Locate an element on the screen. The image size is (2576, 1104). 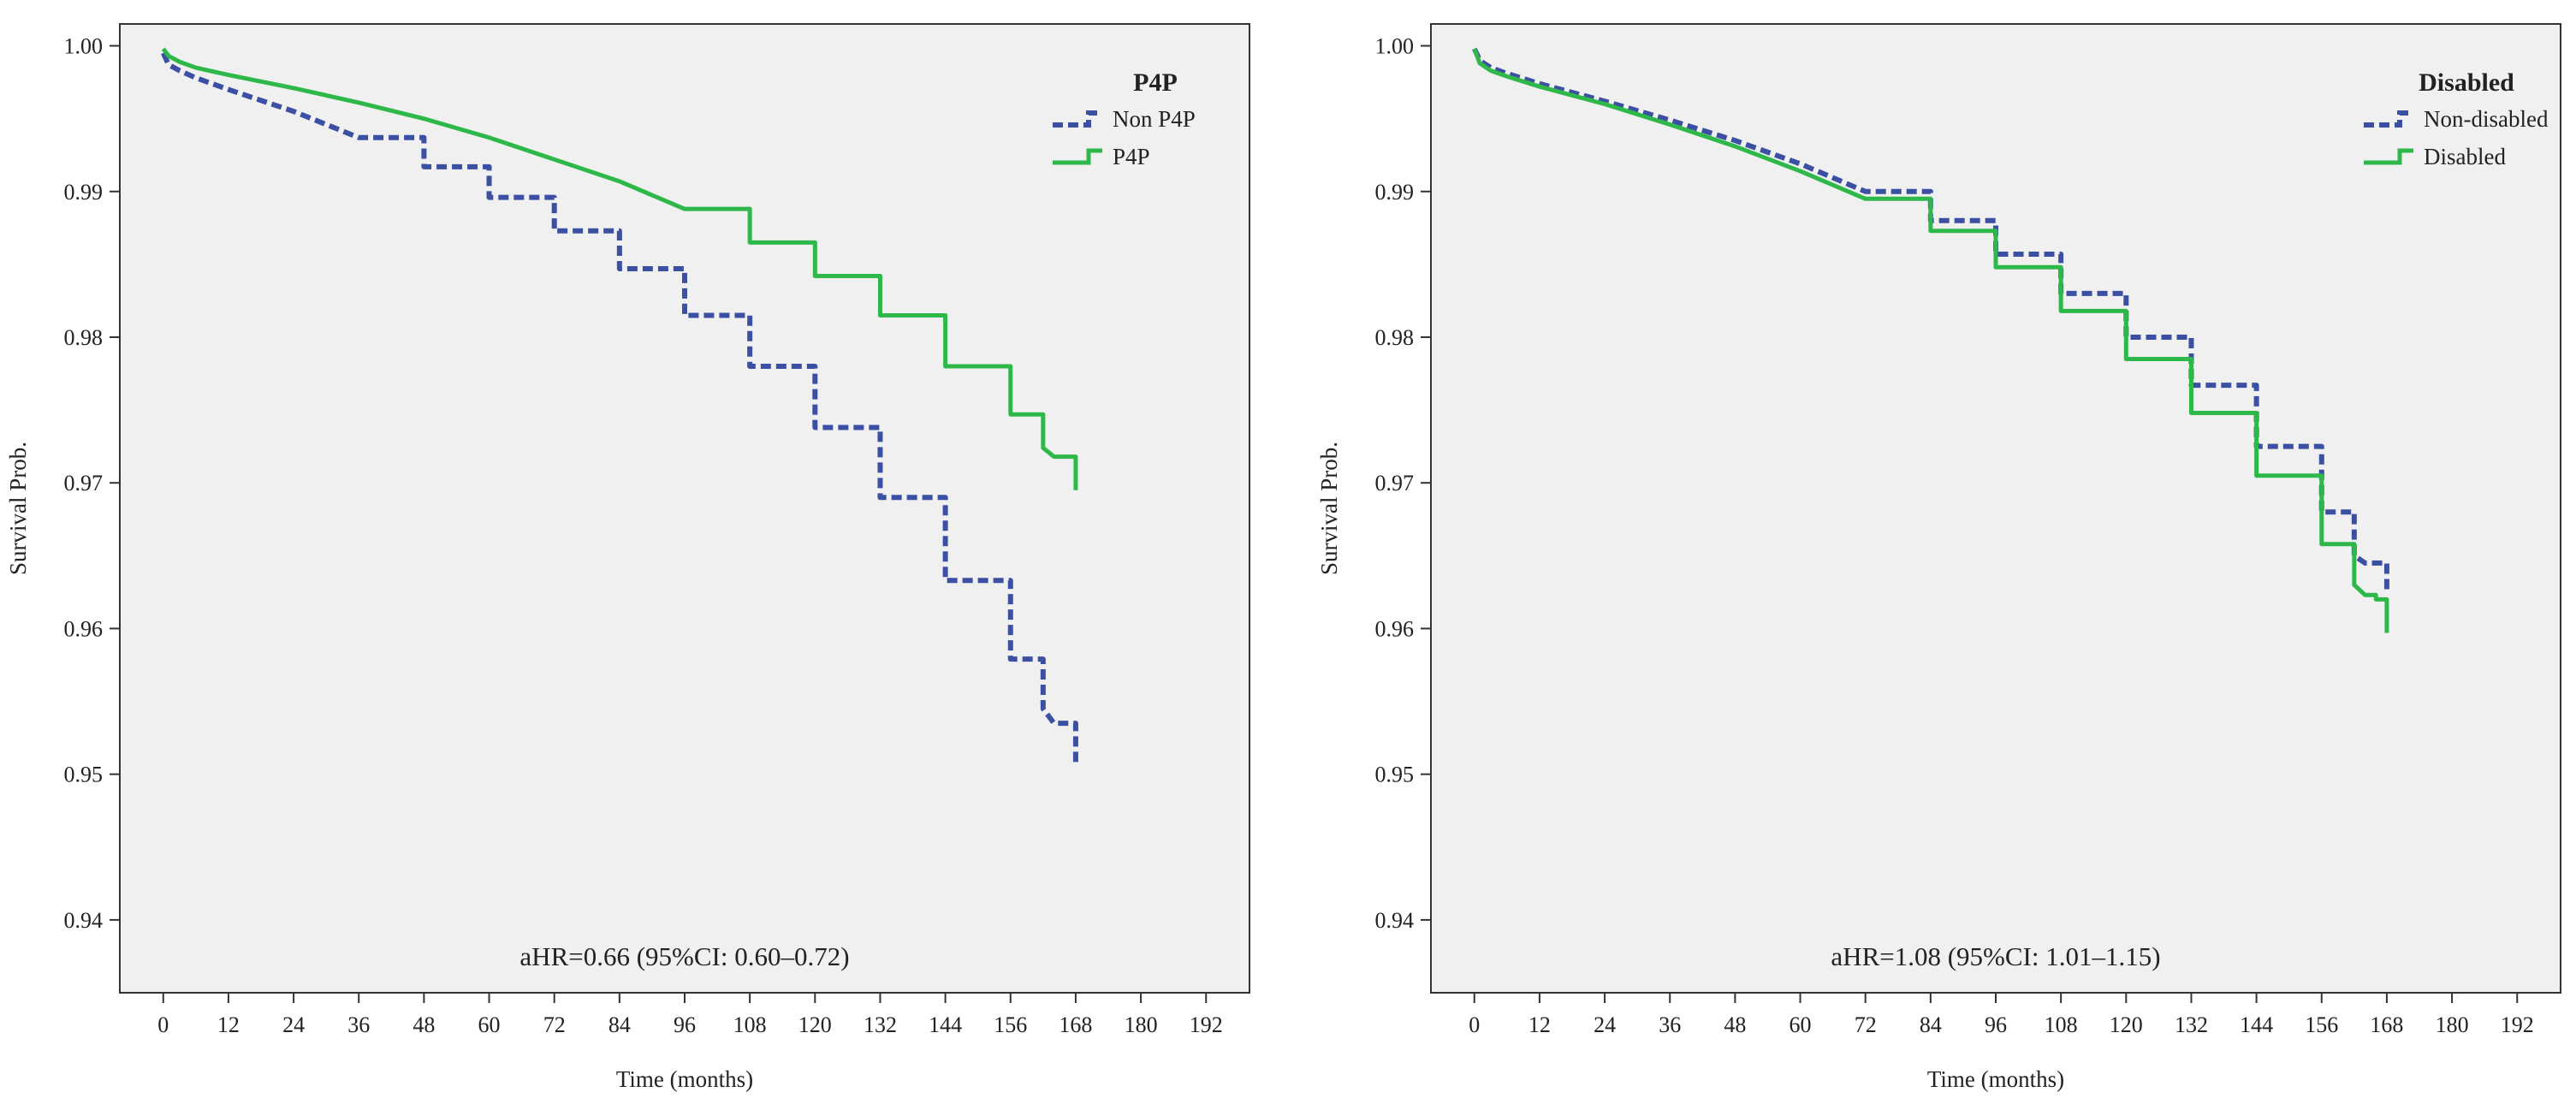
legend-title: P4P is located at coordinates (1155, 82).